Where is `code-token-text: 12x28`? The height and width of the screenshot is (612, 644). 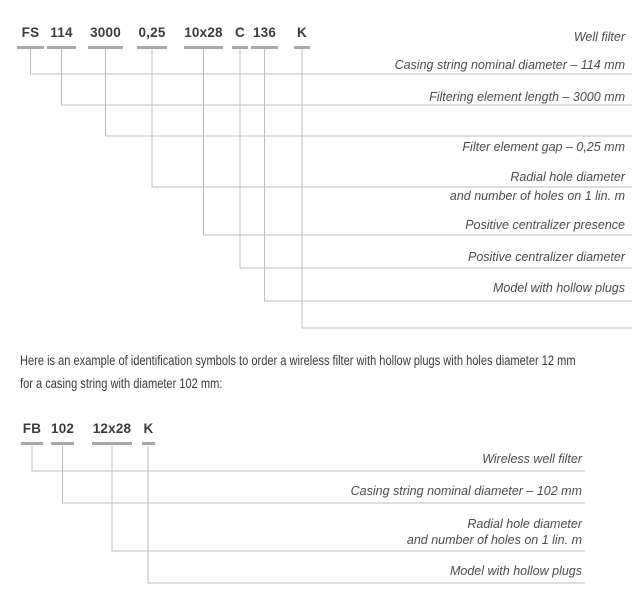
code-token-text: 12x28 is located at coordinates (112, 428).